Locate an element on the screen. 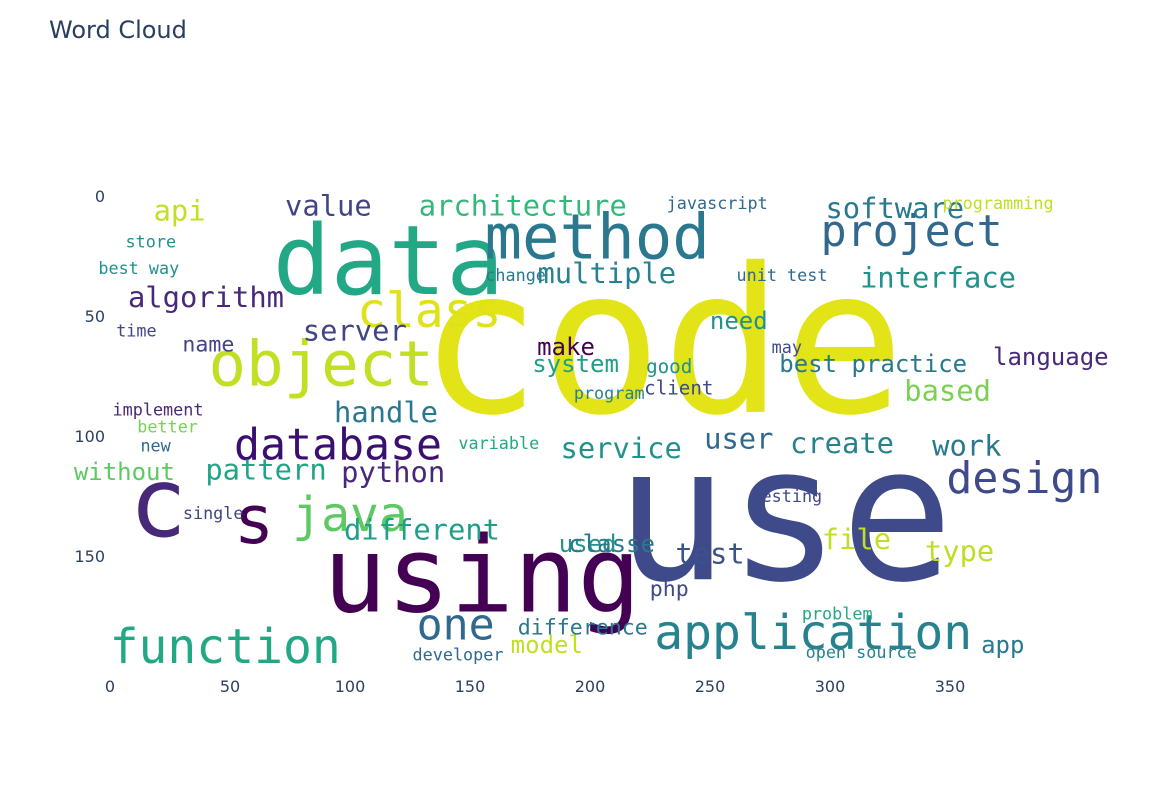 The height and width of the screenshot is (808, 1165). word-57: time is located at coordinates (136, 330).